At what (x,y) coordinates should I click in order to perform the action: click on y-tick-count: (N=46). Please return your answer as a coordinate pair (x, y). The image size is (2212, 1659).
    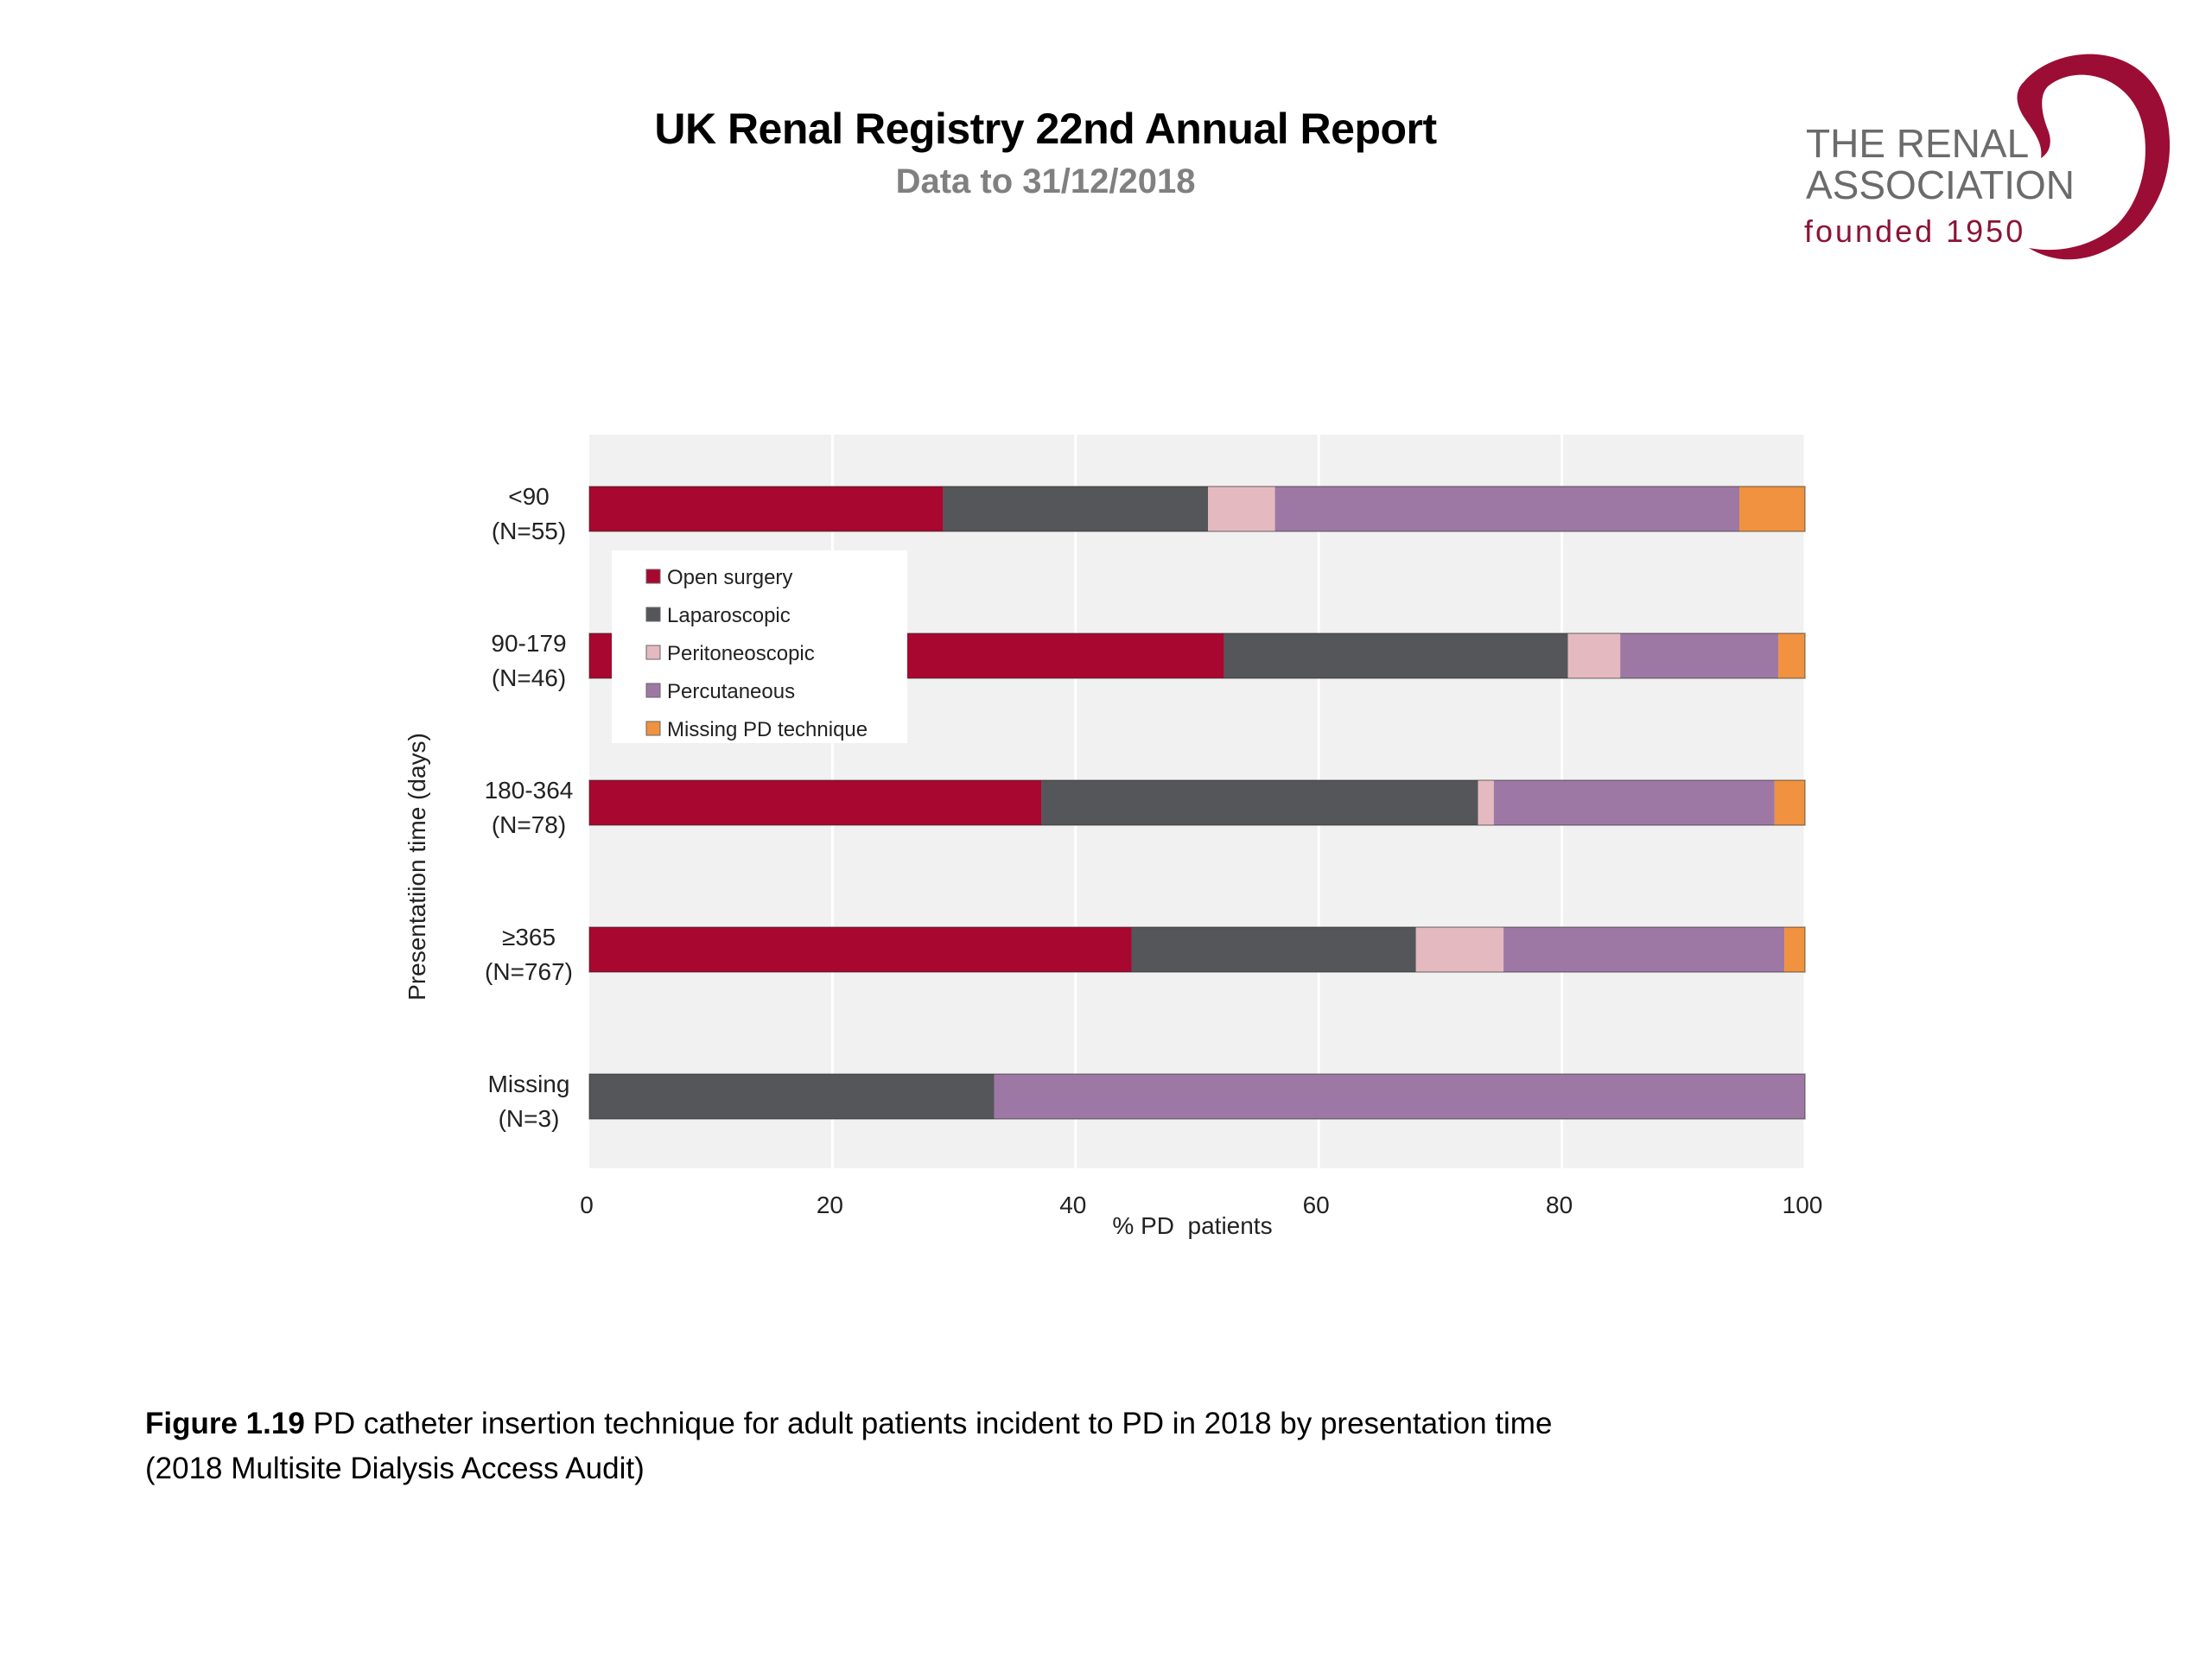
    Looking at the image, I should click on (529, 677).